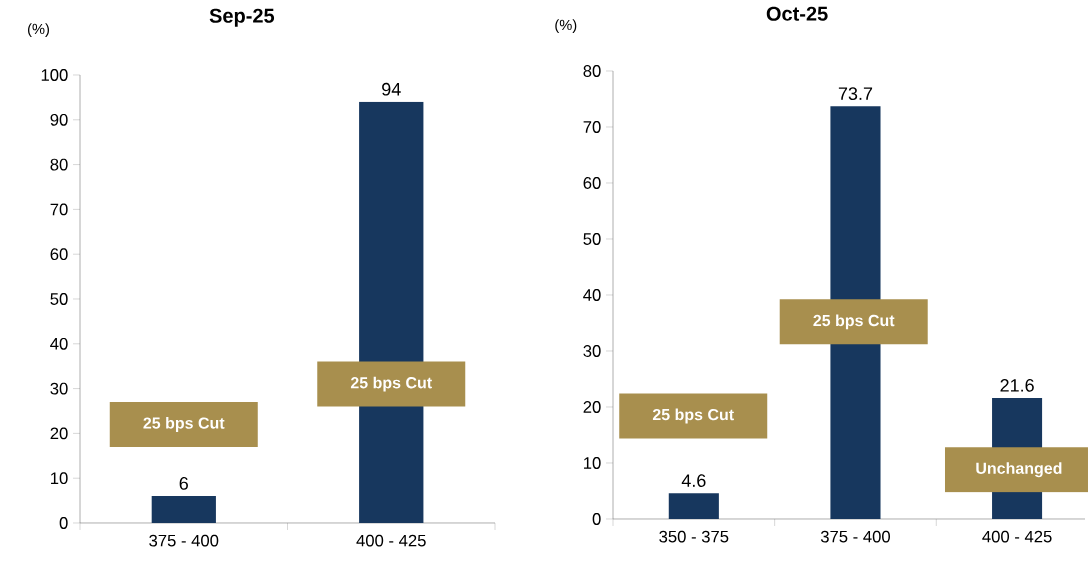 The width and height of the screenshot is (1088, 563). What do you see at coordinates (1019, 470) in the screenshot?
I see `annotation: Unchanged` at bounding box center [1019, 470].